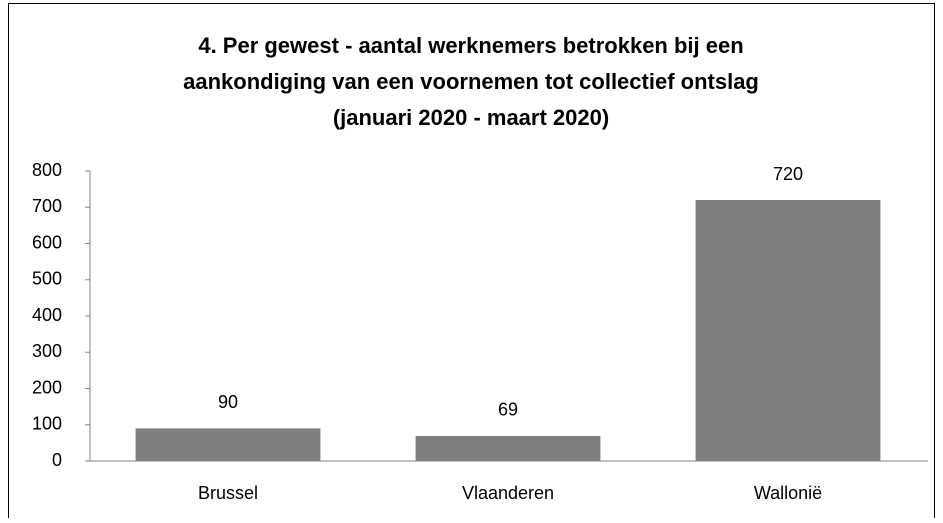 This screenshot has height=523, width=943. Describe the element at coordinates (228, 493) in the screenshot. I see `x-tick-label: Brussel` at that location.